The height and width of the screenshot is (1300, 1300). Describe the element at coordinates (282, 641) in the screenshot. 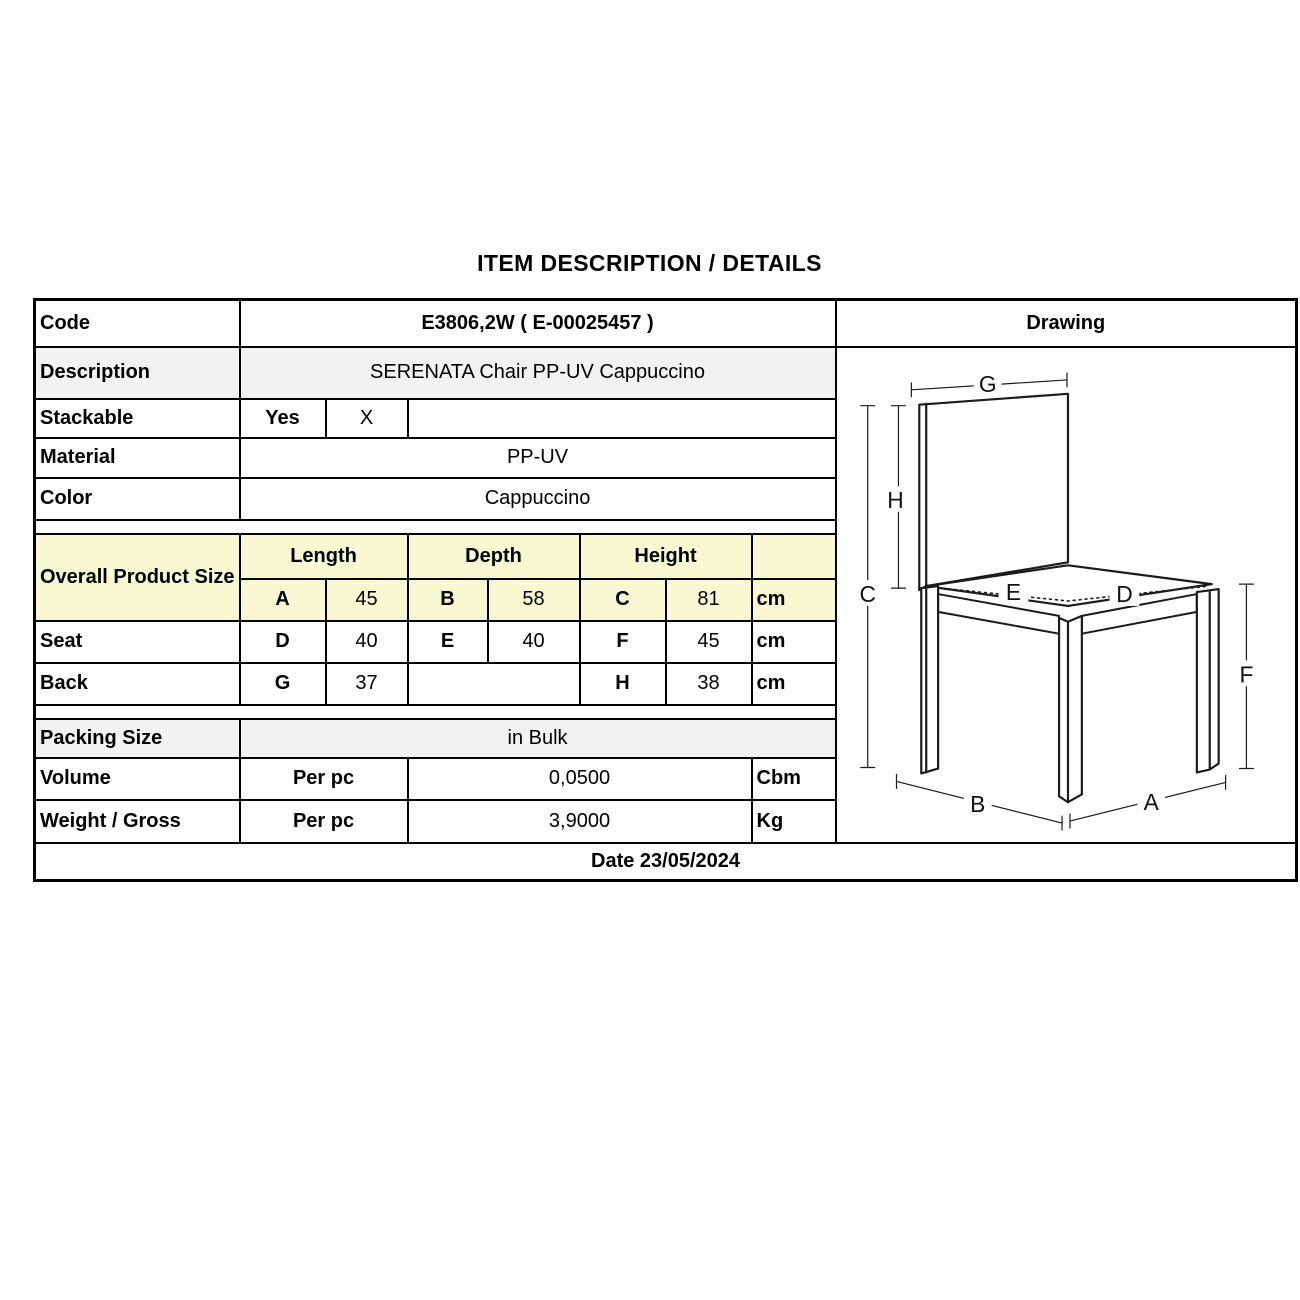

I see `seat-key-d: D` at that location.